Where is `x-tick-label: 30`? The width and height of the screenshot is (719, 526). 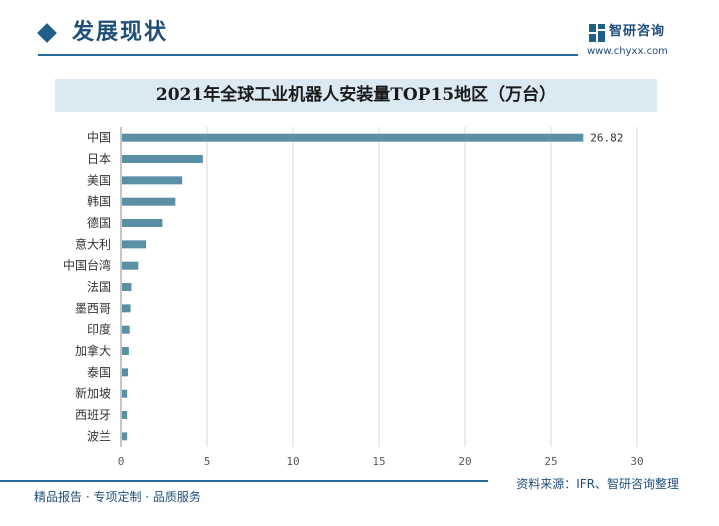 x-tick-label: 30 is located at coordinates (636, 461).